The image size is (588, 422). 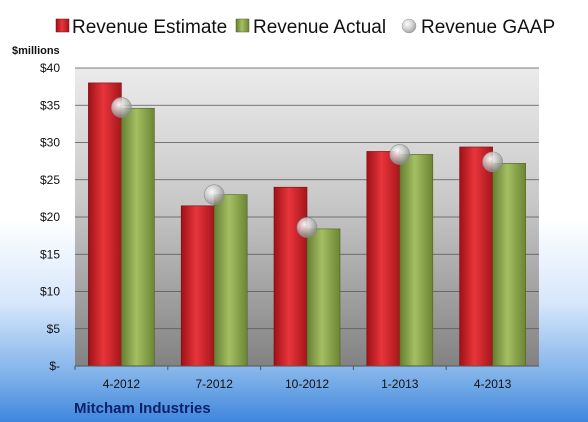 What do you see at coordinates (493, 384) in the screenshot?
I see `x-tick-label: 4-2013` at bounding box center [493, 384].